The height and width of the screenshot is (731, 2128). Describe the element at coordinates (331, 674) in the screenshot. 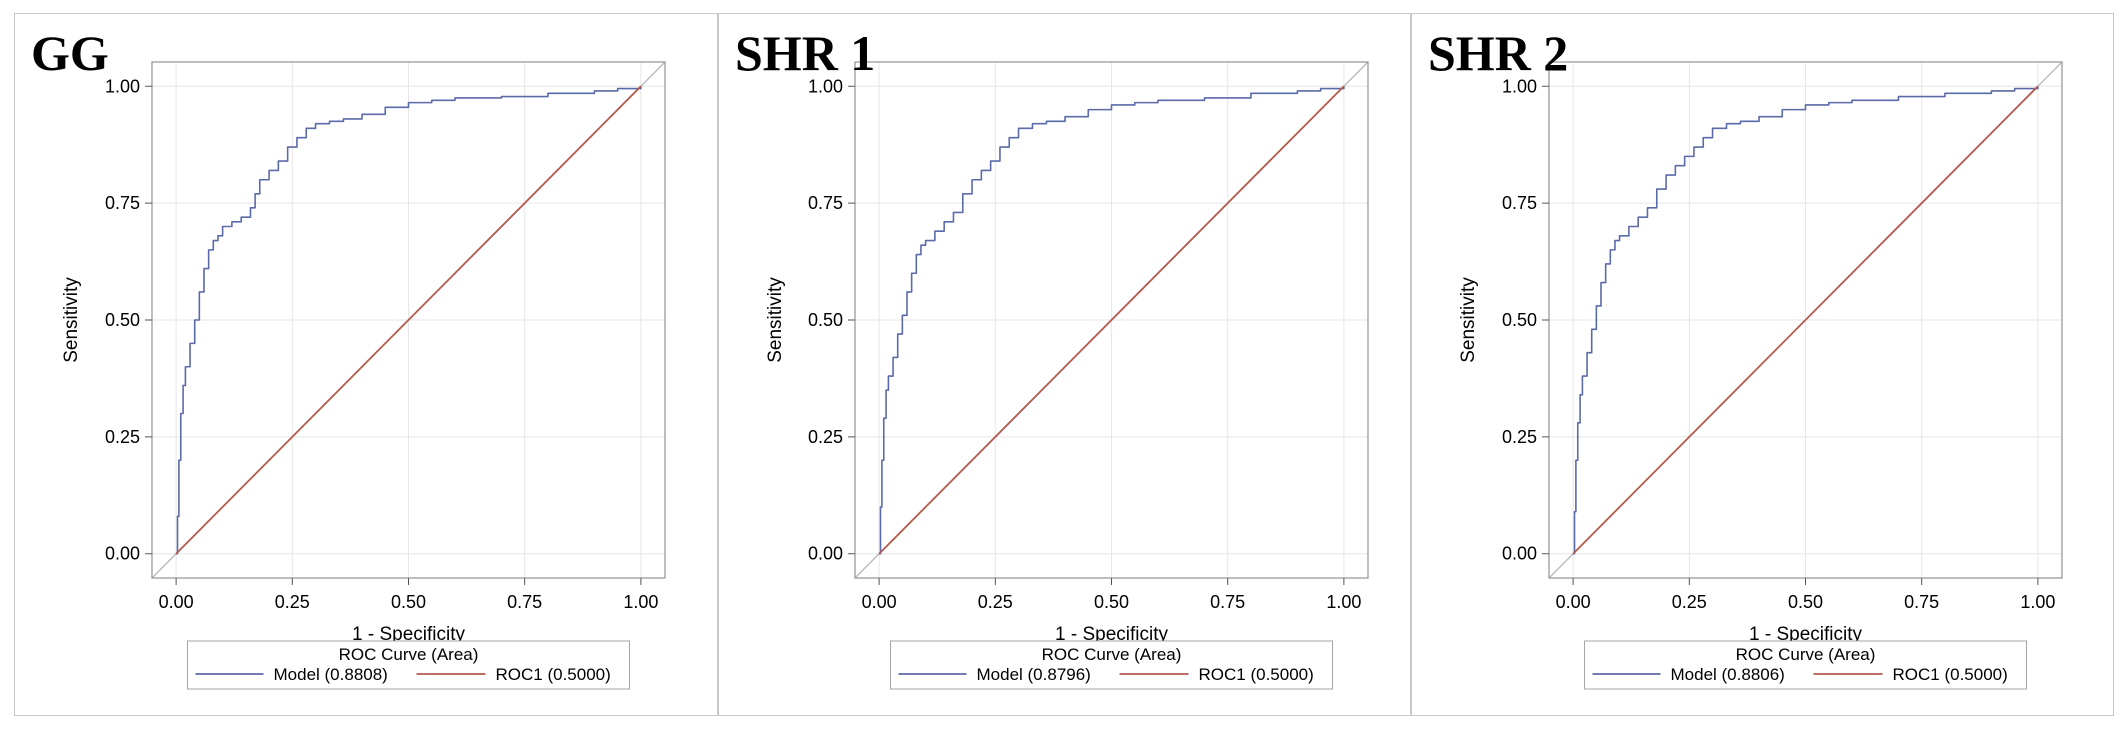

I see `legend-label-model: Model (0.8808)` at that location.